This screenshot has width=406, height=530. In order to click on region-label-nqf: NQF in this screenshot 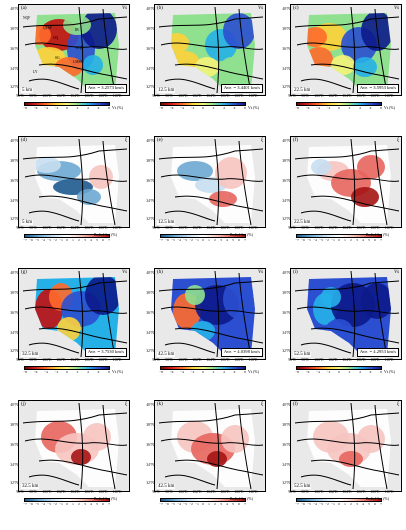, I will do `click(27, 18)`.